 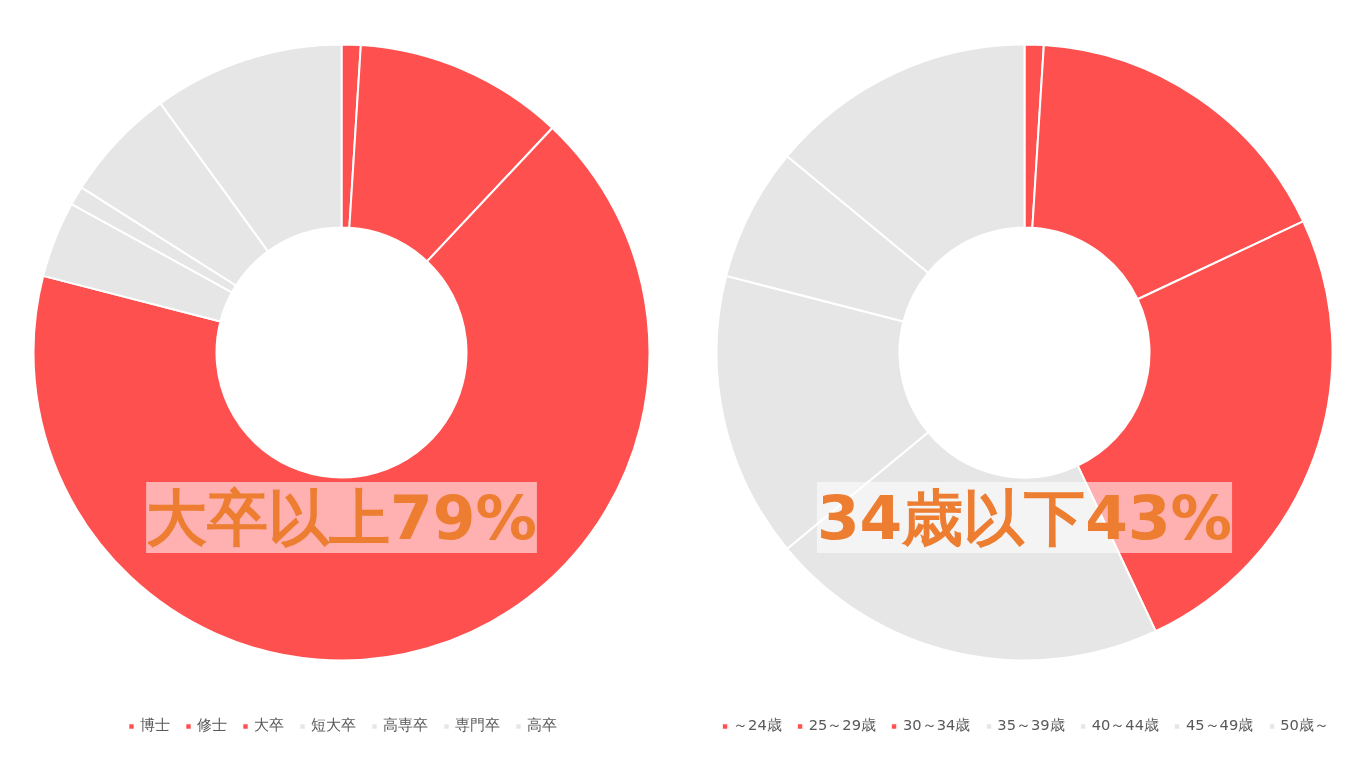 What do you see at coordinates (341, 517) in the screenshot?
I see `text: 大卒以上79%` at bounding box center [341, 517].